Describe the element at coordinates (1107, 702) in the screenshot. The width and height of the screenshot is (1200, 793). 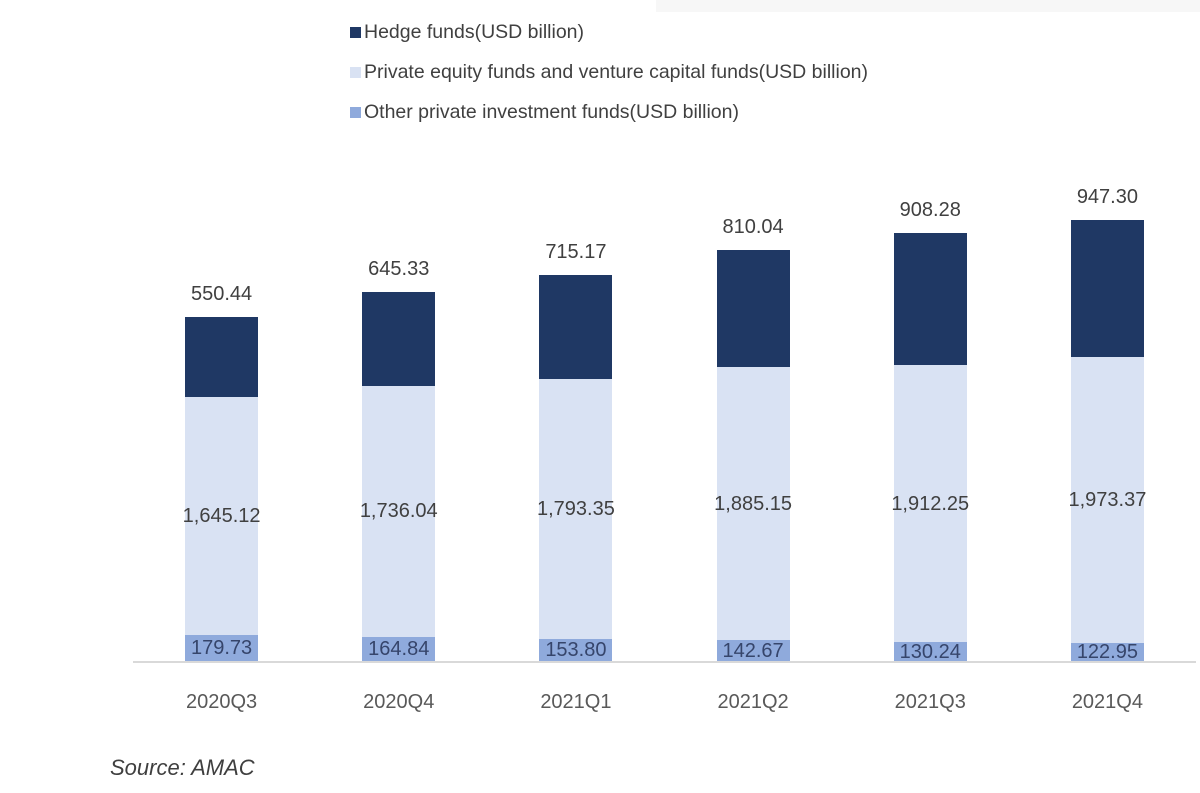
I see `x-axis-label: 2021Q4` at that location.